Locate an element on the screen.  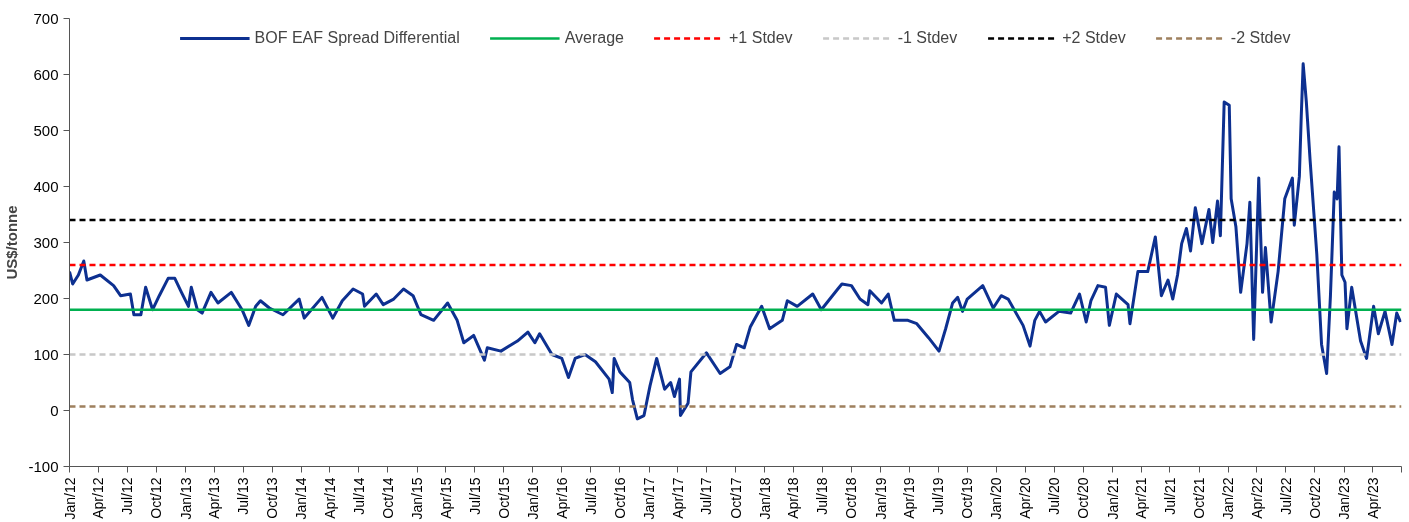
x-tick-label: Jul/15 is located at coordinates (474, 496).